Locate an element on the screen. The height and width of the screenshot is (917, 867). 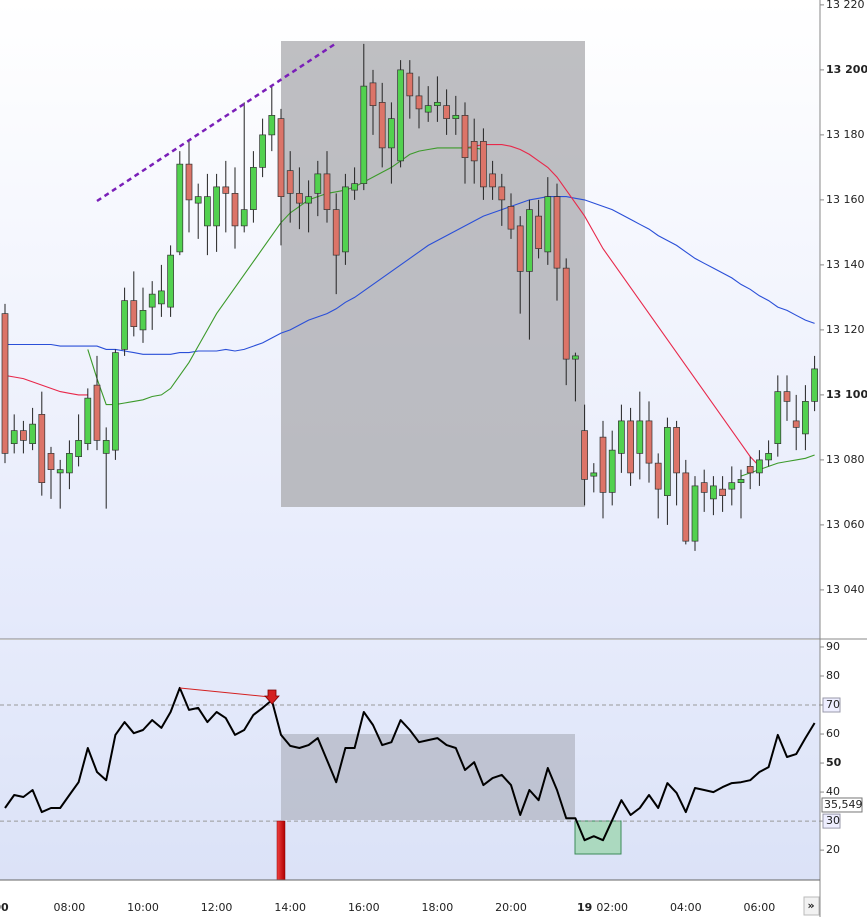
y-tick-label: 13 100 is located at coordinates (846, 394).